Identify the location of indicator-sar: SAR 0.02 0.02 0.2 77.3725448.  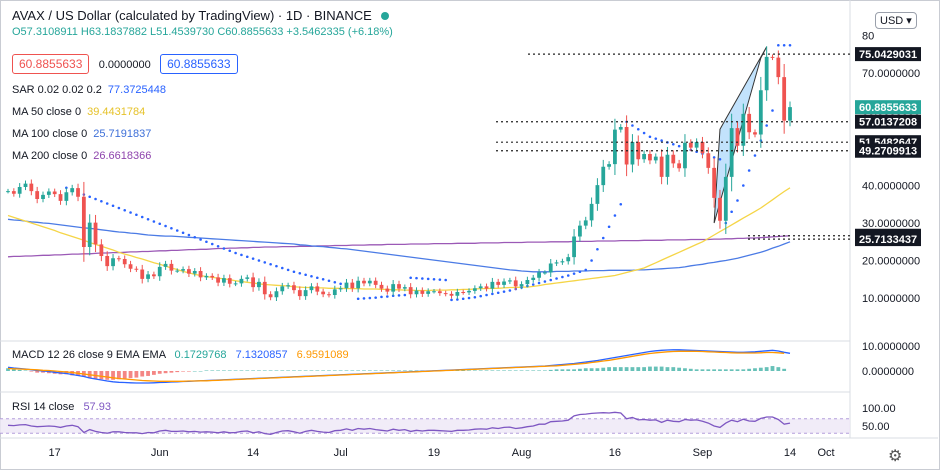
(89, 90).